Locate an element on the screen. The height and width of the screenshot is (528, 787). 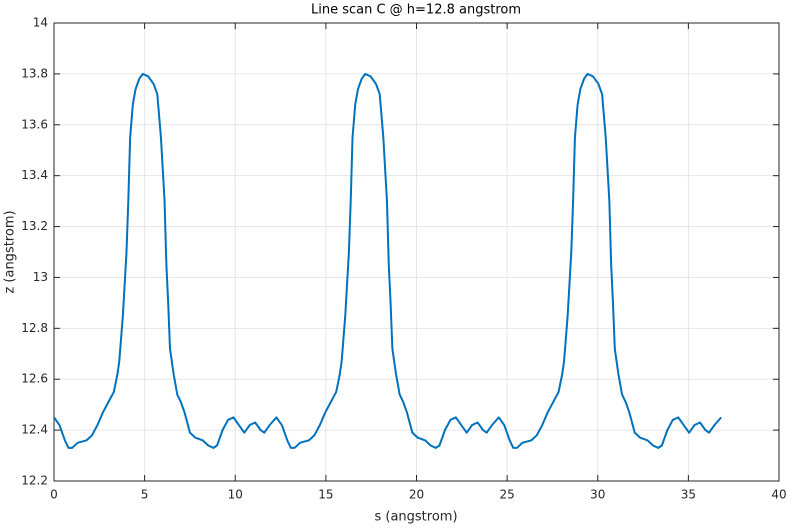
y-axis-label: z (angstrom) is located at coordinates (10, 251).